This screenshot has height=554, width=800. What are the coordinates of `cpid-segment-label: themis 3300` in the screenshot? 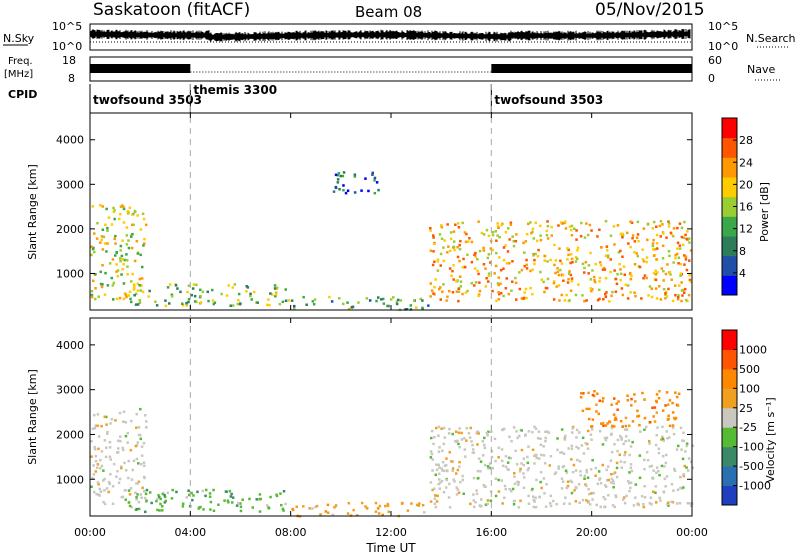 It's located at (235, 90).